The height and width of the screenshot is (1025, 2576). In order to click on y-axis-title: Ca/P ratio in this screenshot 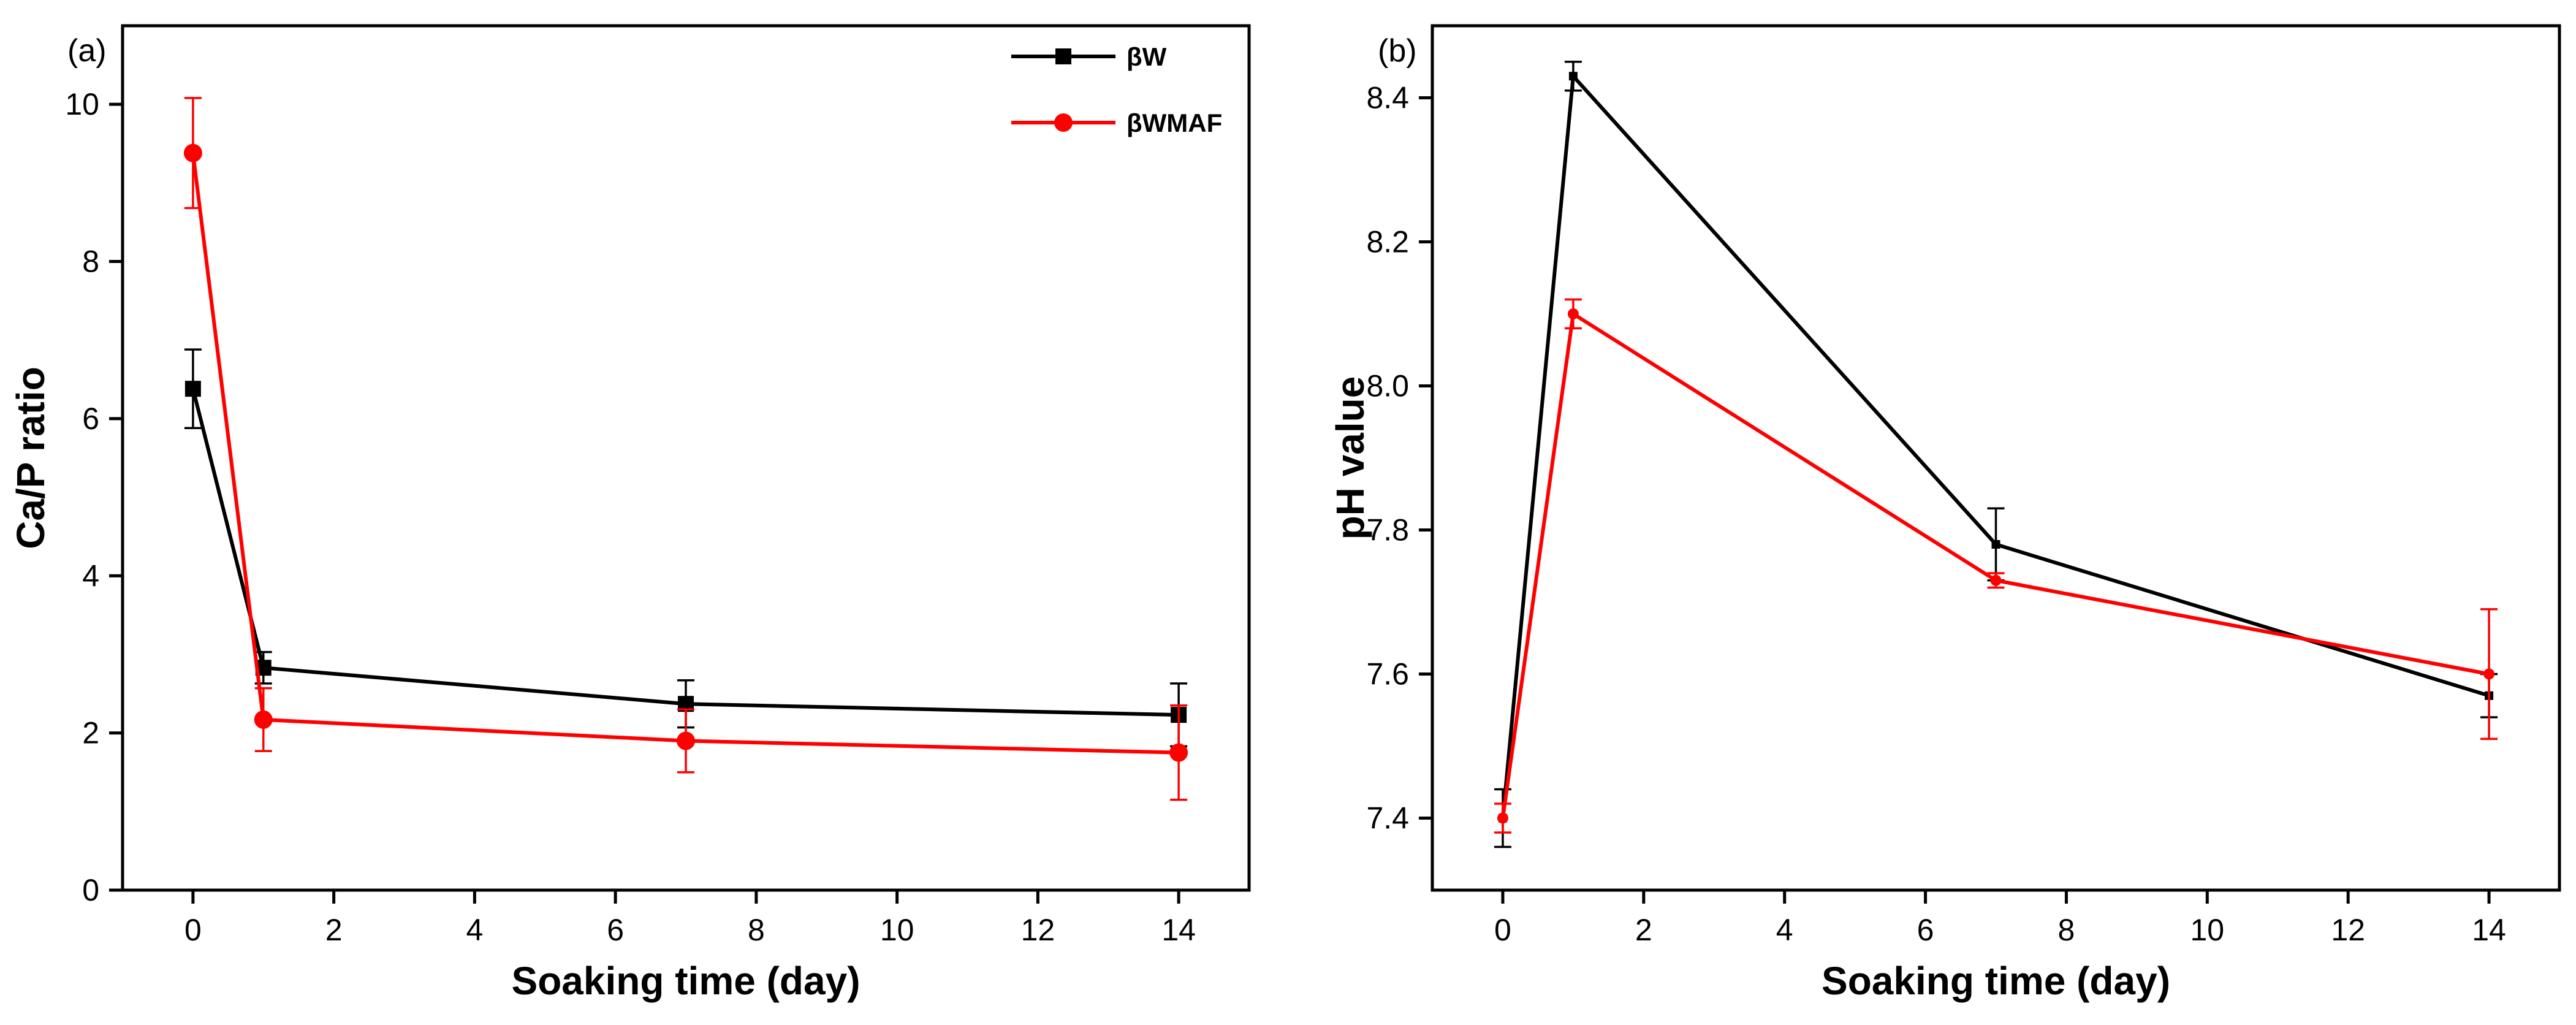, I will do `click(31, 458)`.